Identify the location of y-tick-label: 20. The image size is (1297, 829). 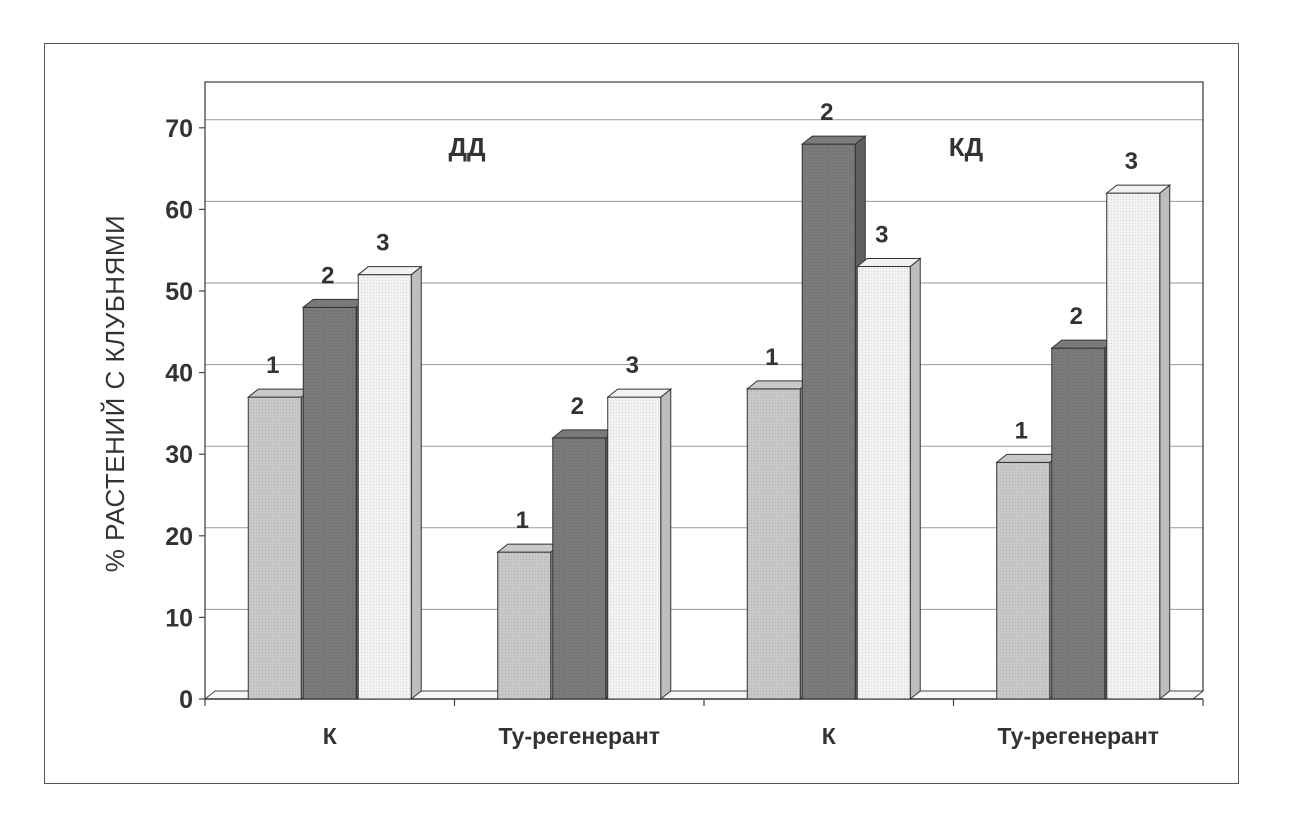
(179, 537).